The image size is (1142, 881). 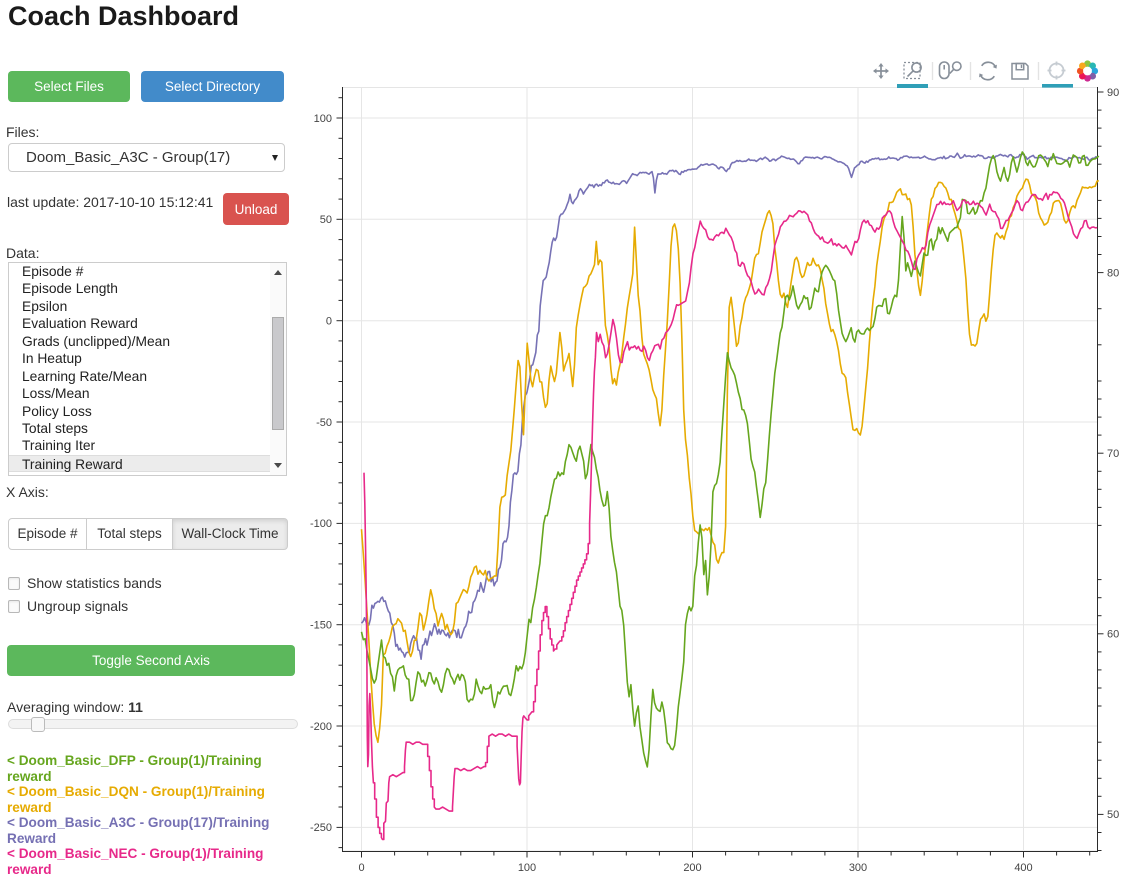 What do you see at coordinates (1113, 454) in the screenshot?
I see `svg-text: 70` at bounding box center [1113, 454].